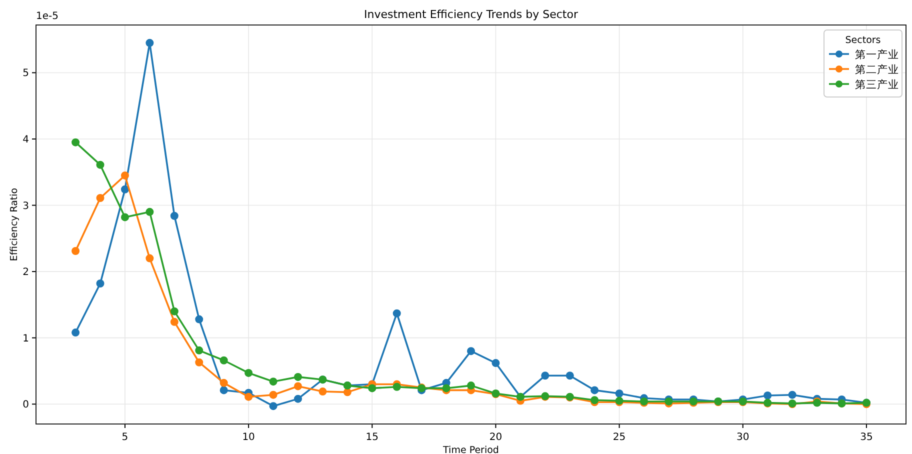 This screenshot has width=912, height=454. Describe the element at coordinates (372, 437) in the screenshot. I see `x-tick-label: 15` at that location.